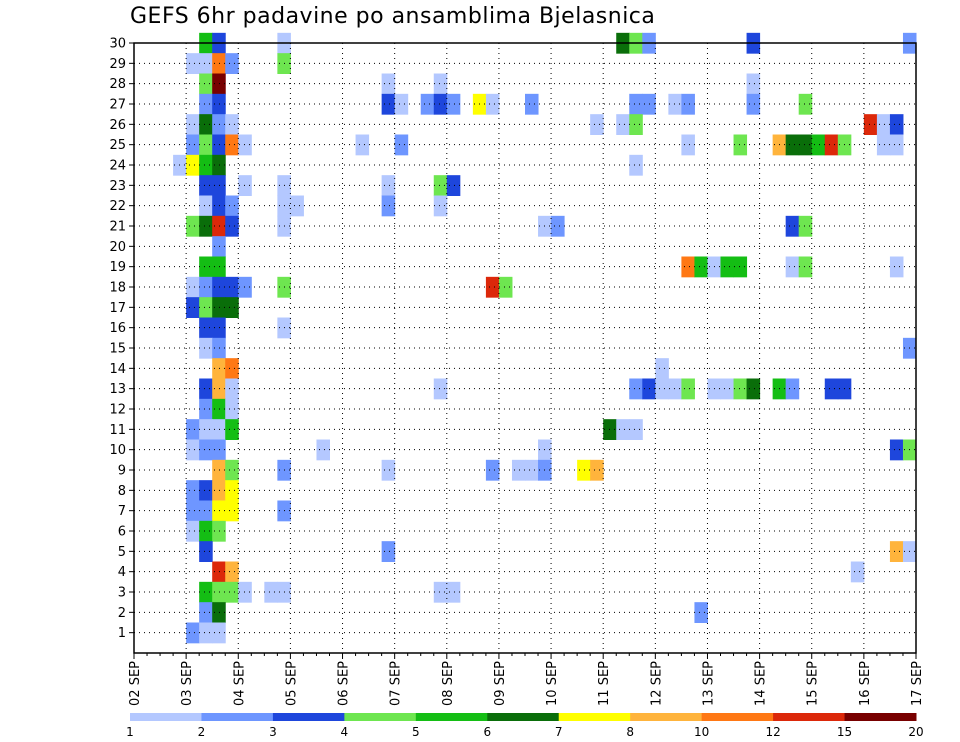 This screenshot has height=742, width=960. Describe the element at coordinates (416, 732) in the screenshot. I see `colorbar-label: 5` at that location.